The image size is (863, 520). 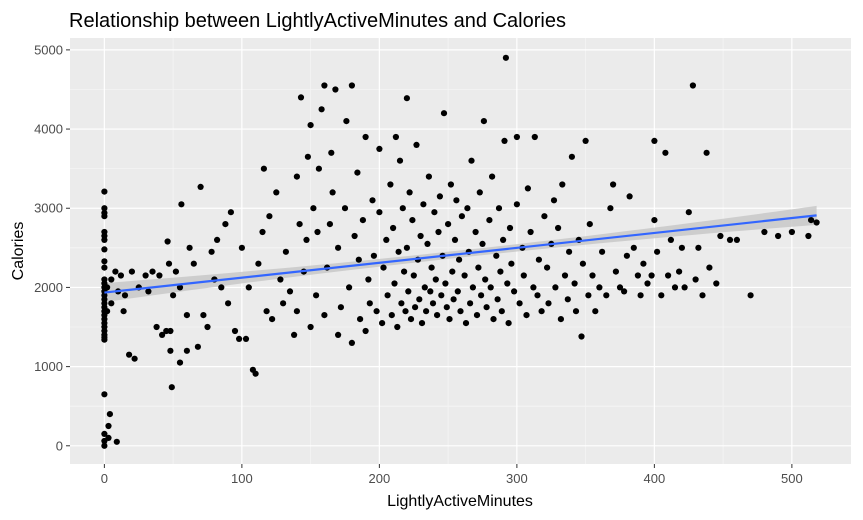 I want to click on y-tick-label: 3000, so click(x=48, y=208).